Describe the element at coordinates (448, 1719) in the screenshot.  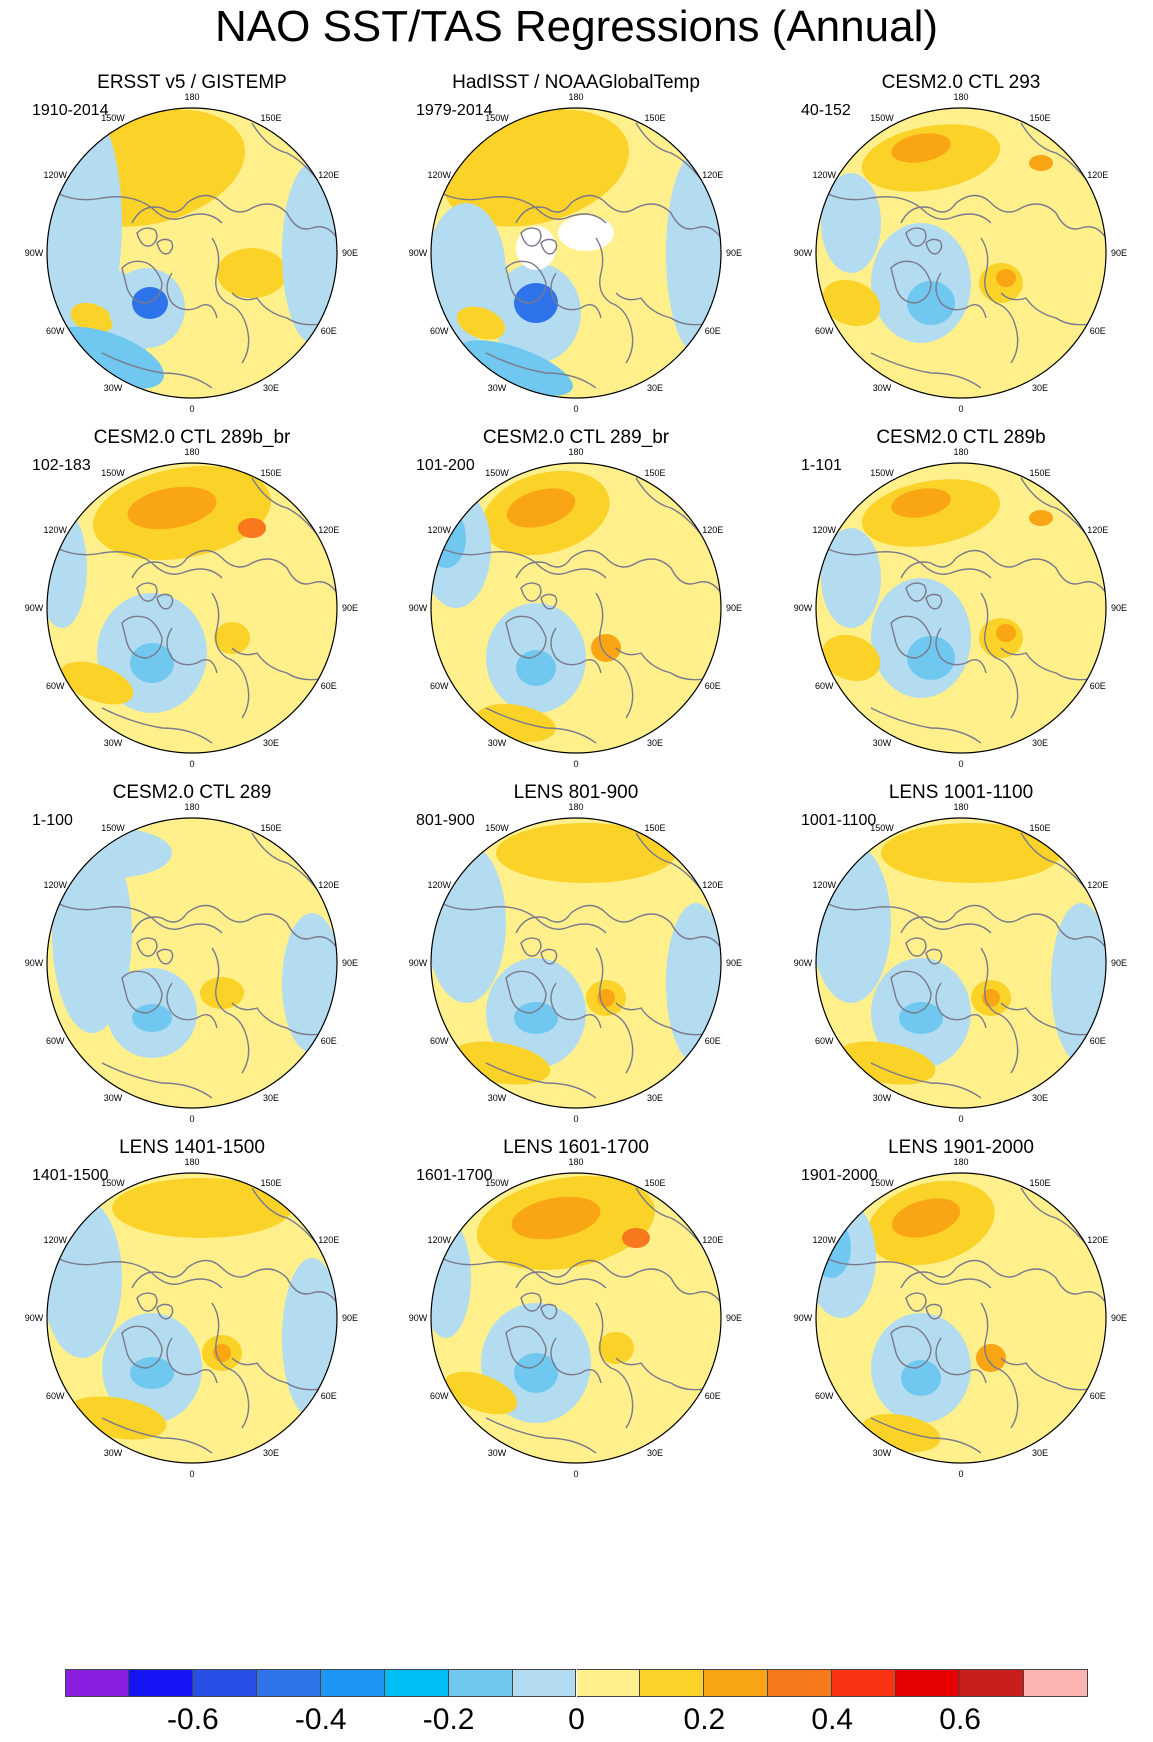
I see `colorbar-tick-label: -0.2` at that location.